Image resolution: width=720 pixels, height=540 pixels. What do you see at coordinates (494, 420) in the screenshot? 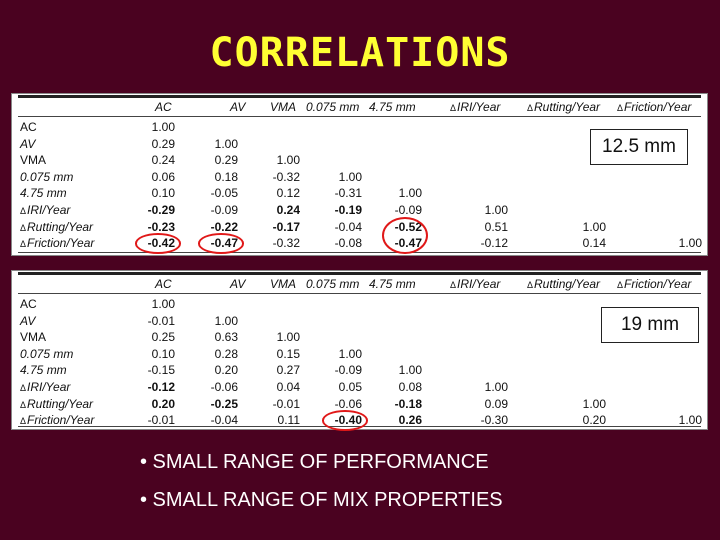
I see `table-cell: -0.30` at bounding box center [494, 420].